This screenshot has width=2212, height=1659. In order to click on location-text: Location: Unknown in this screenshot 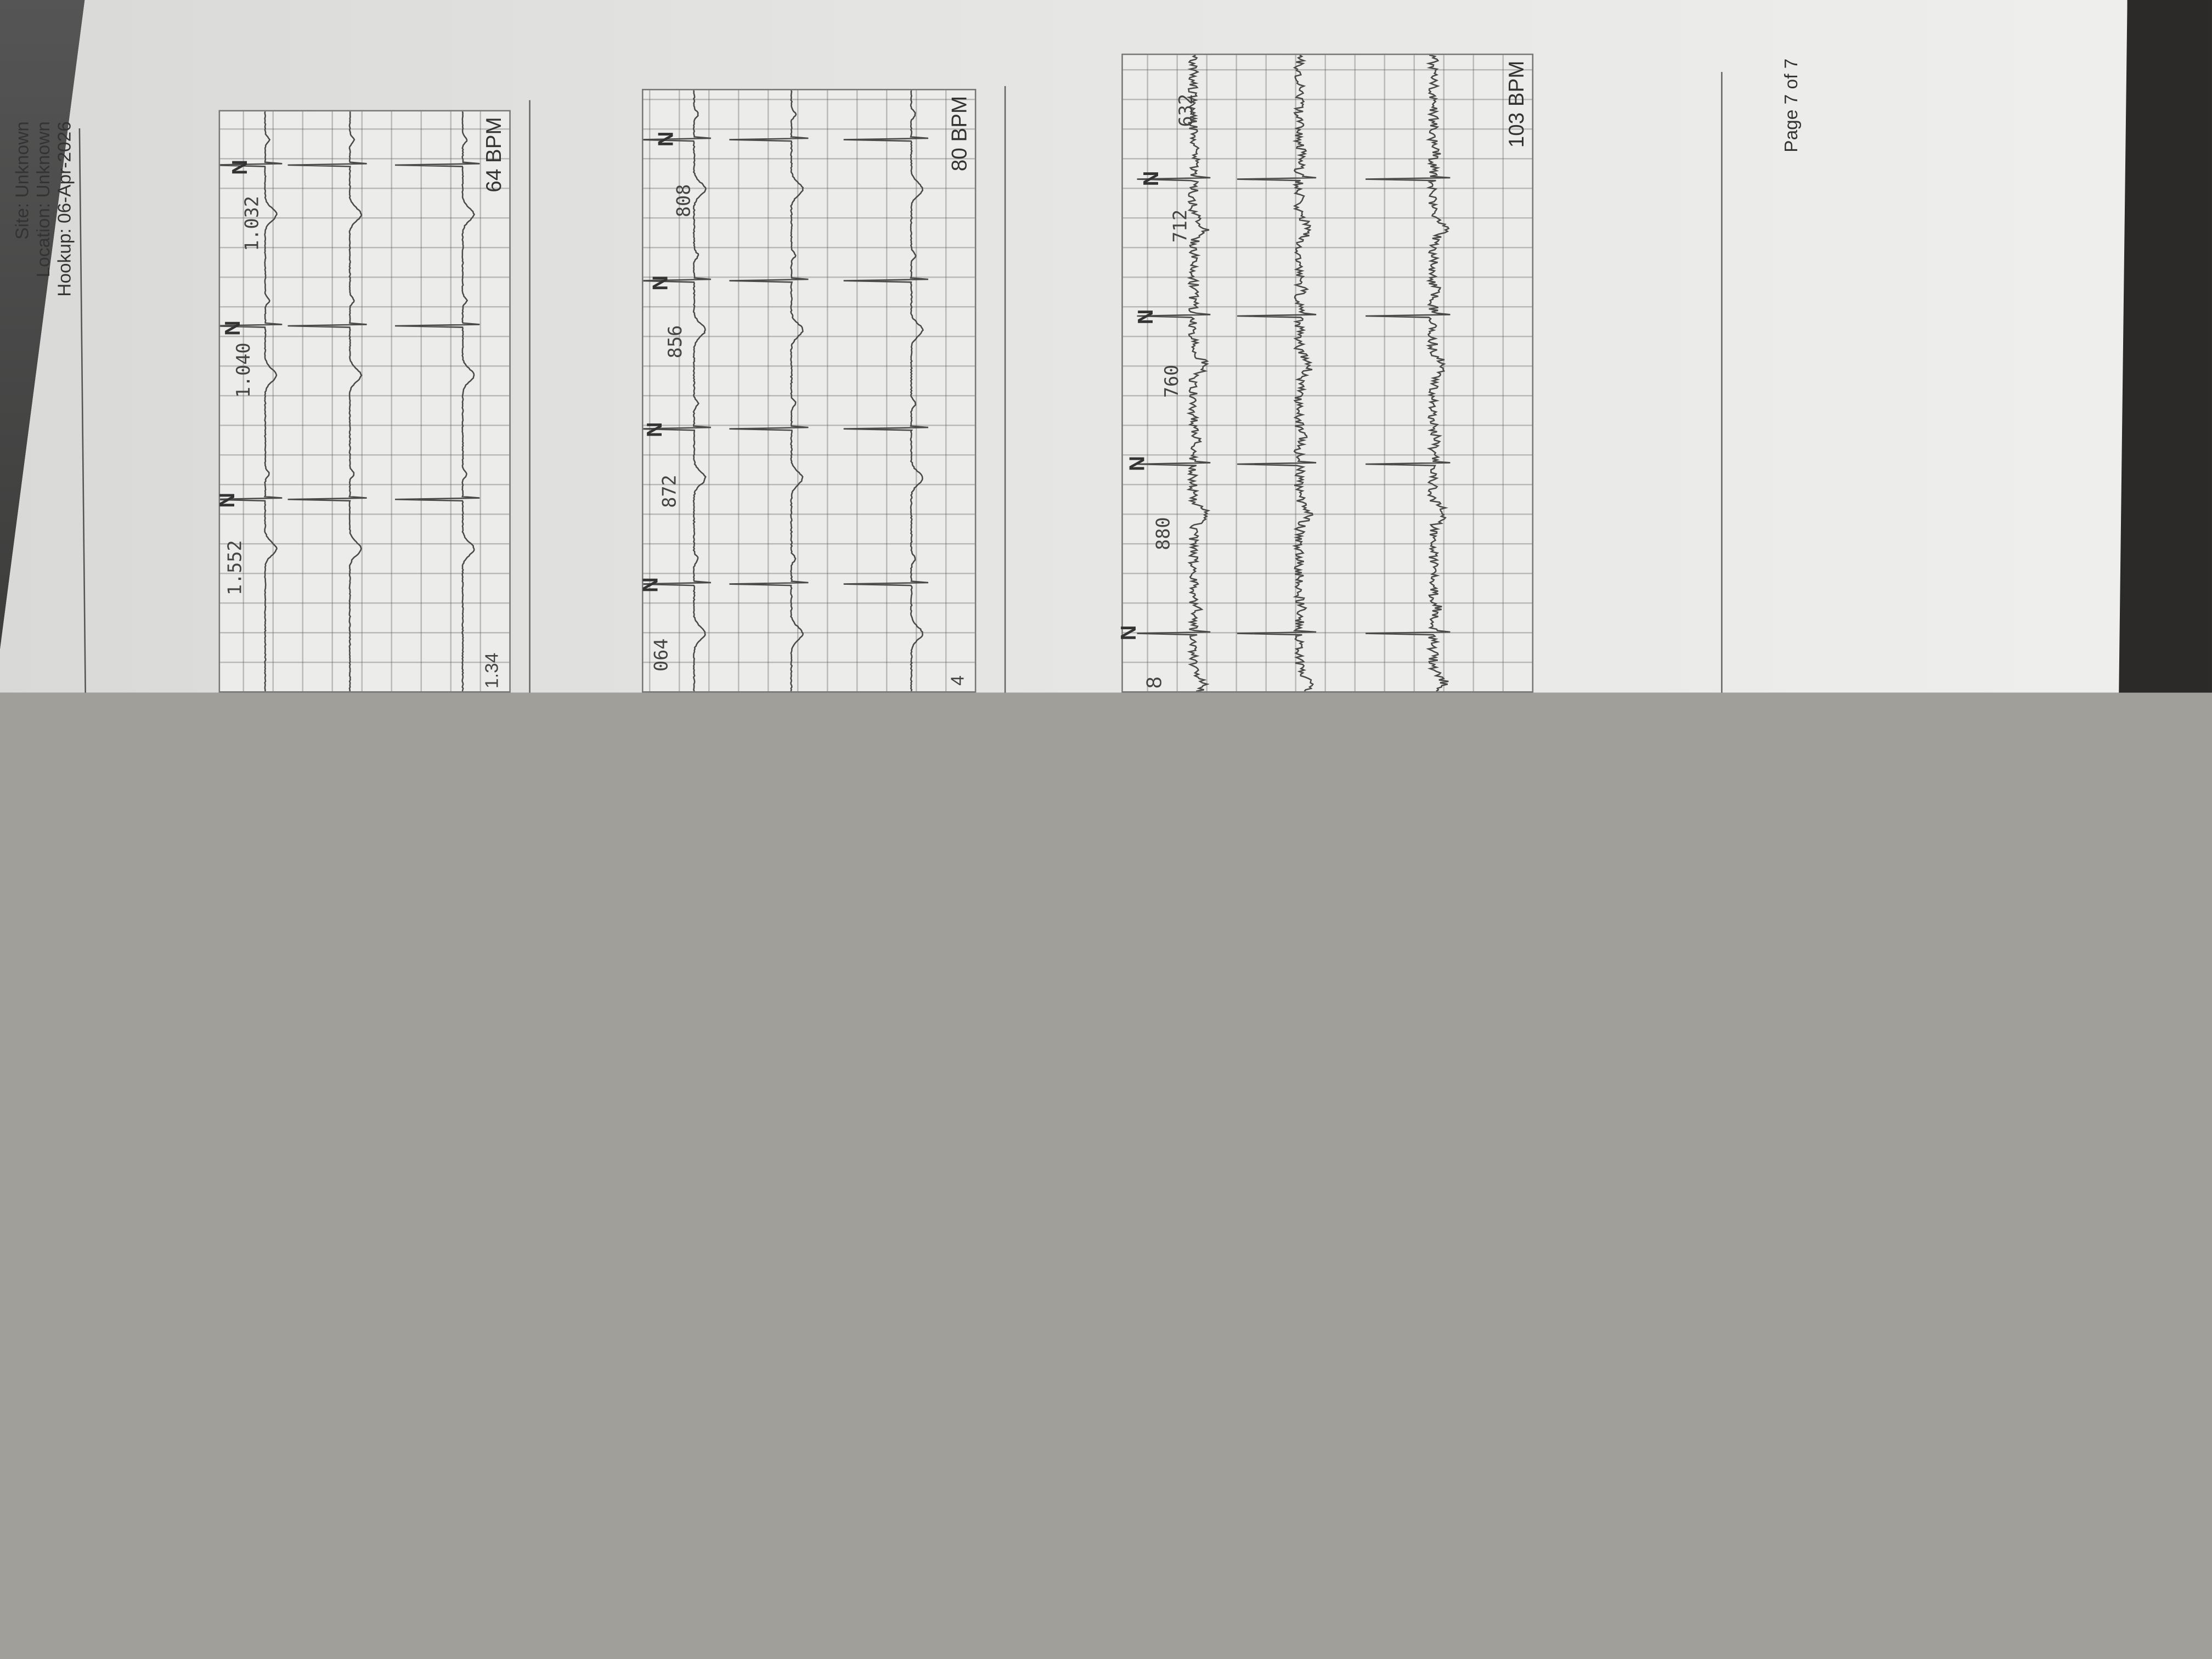, I will do `click(43, 199)`.